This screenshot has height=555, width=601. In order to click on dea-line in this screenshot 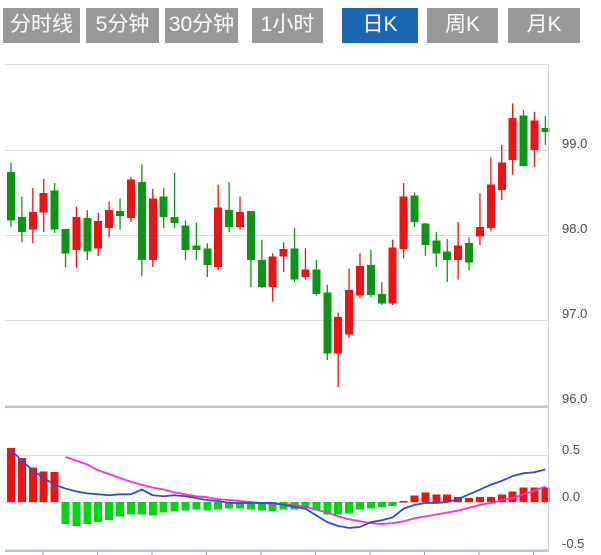, I will do `click(305, 490)`.